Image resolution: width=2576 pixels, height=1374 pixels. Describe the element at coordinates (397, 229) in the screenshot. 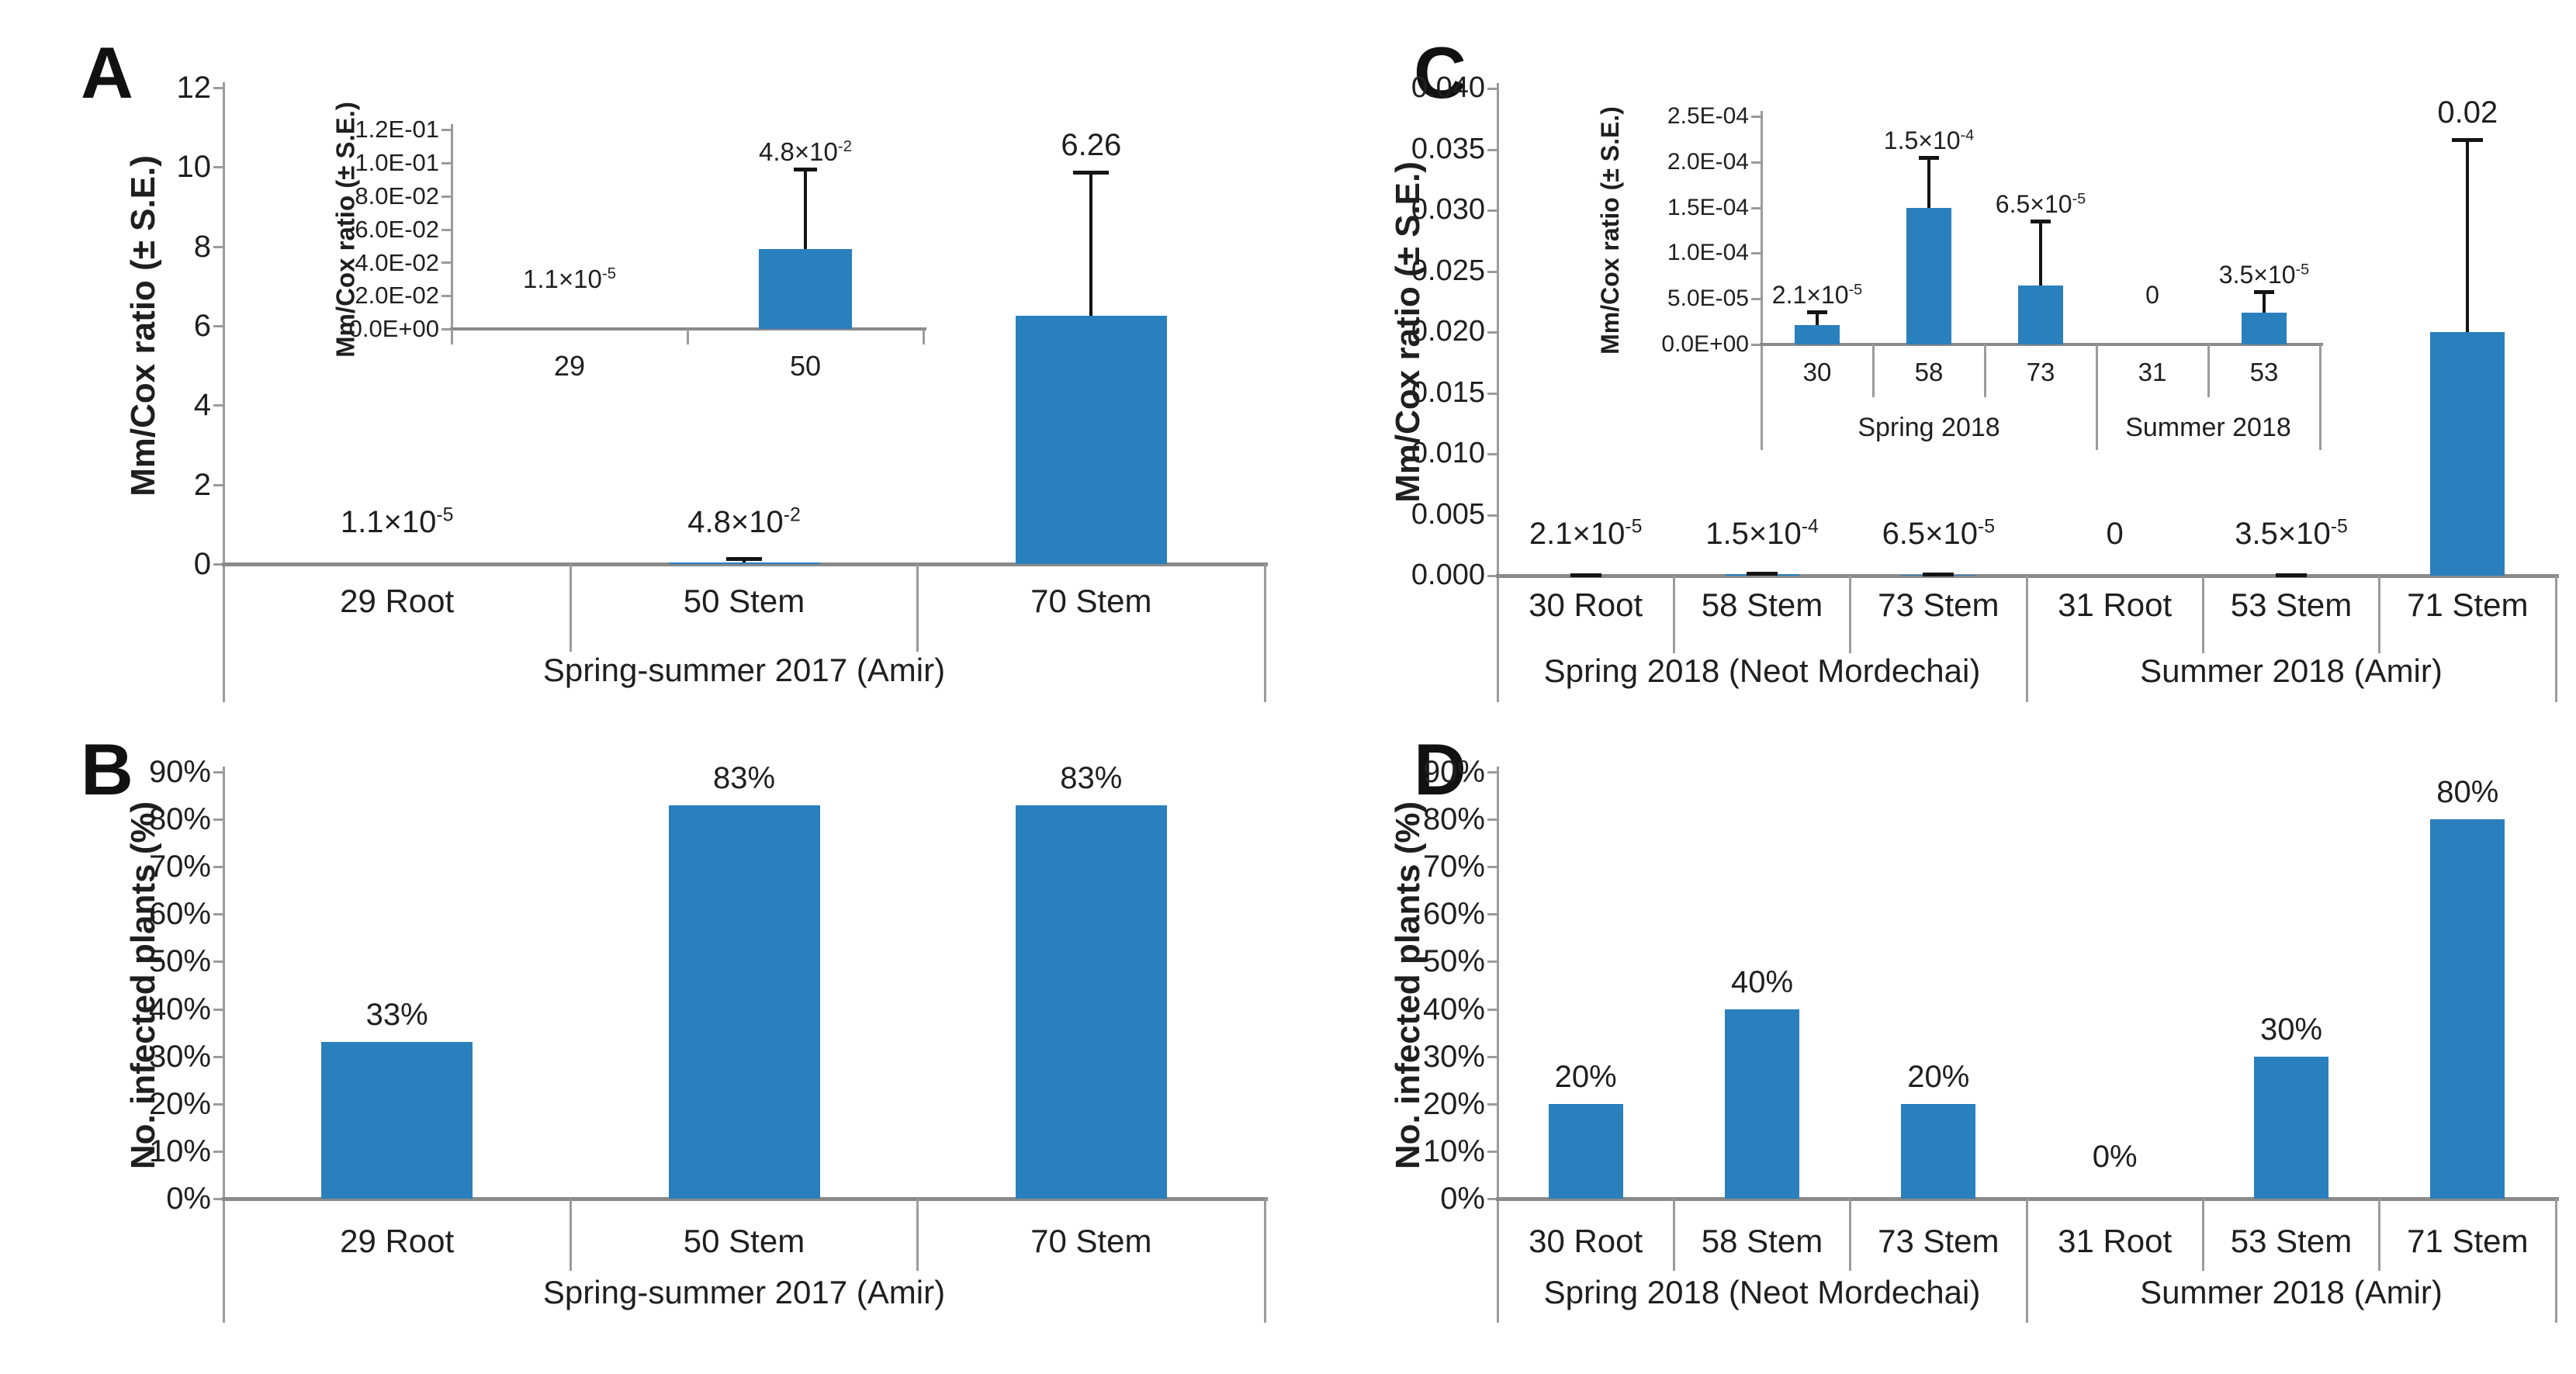

I see `y-tick-label: 6.0E-02` at that location.